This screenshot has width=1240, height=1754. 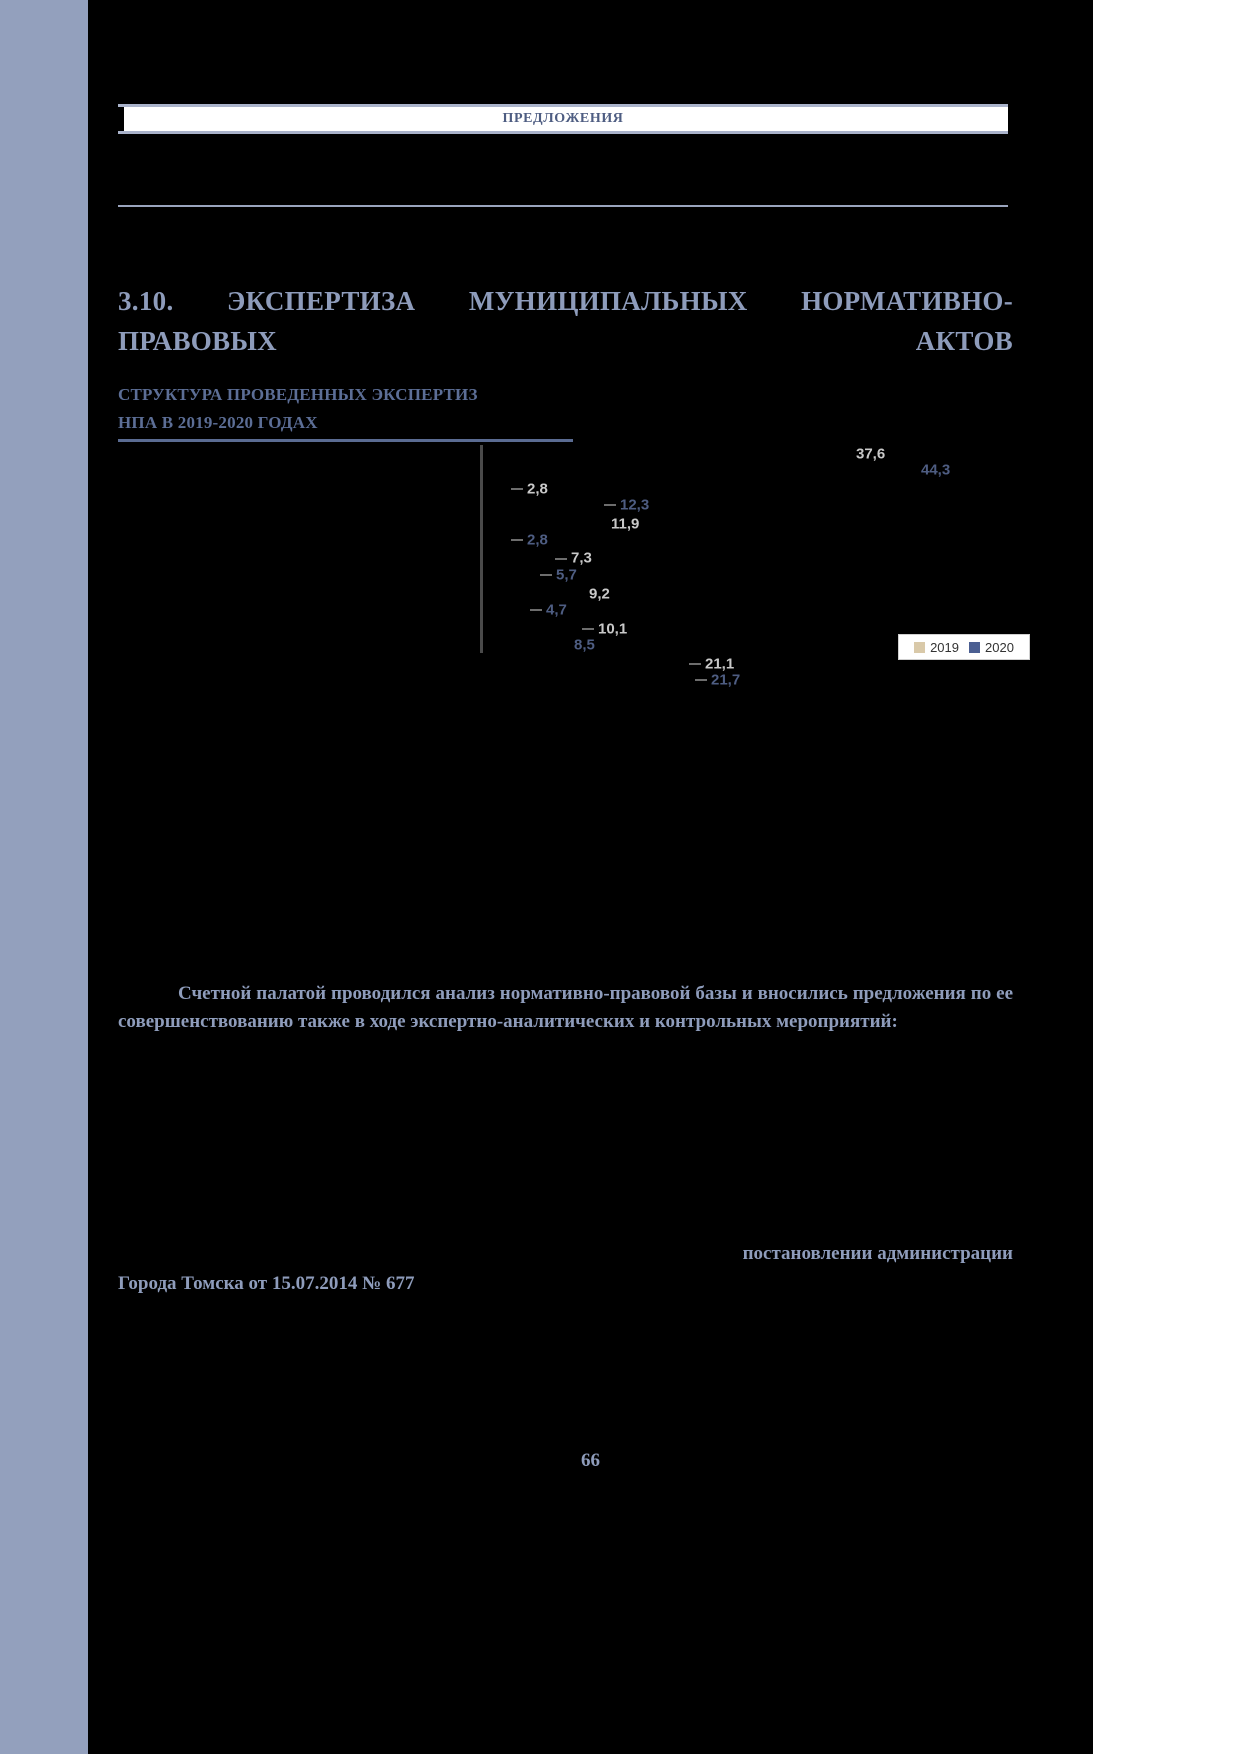 What do you see at coordinates (563, 206) in the screenshot?
I see `header-divider` at bounding box center [563, 206].